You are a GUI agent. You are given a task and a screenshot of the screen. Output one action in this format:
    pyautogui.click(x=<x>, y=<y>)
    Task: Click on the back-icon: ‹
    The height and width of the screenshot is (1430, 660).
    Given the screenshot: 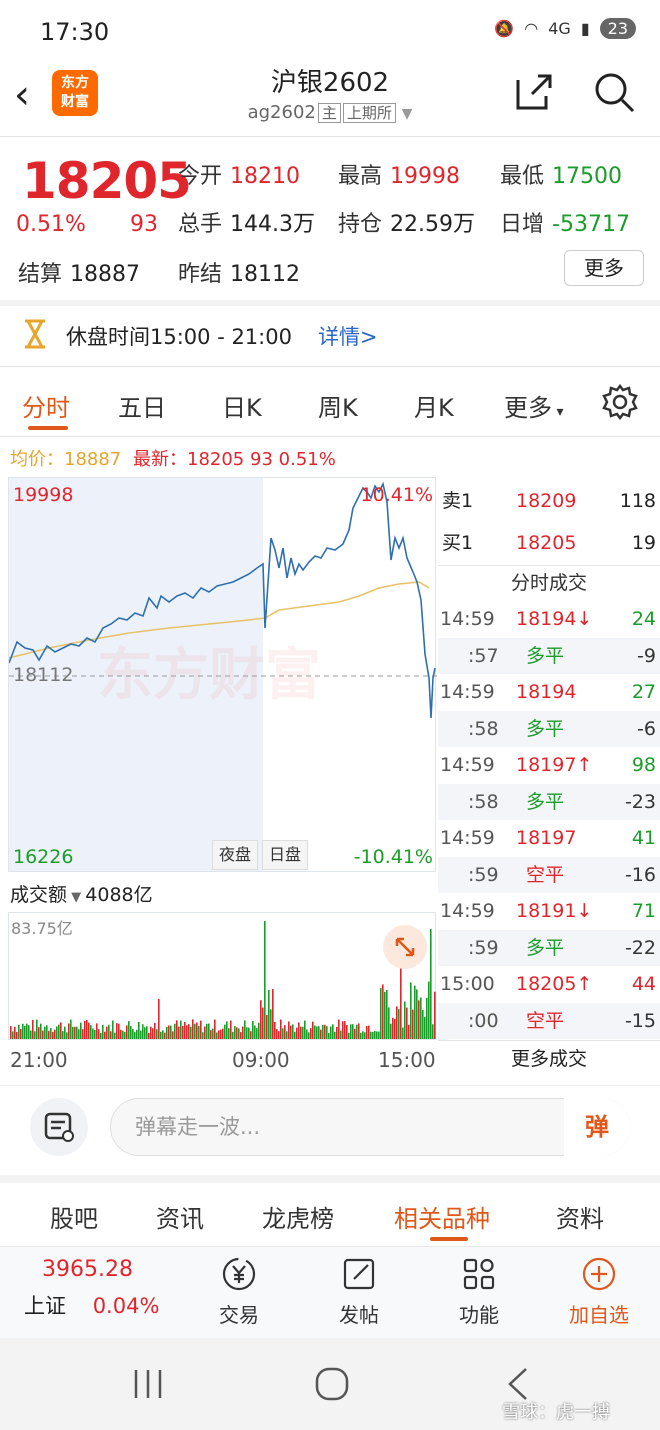 What is the action you would take?
    pyautogui.click(x=22, y=95)
    